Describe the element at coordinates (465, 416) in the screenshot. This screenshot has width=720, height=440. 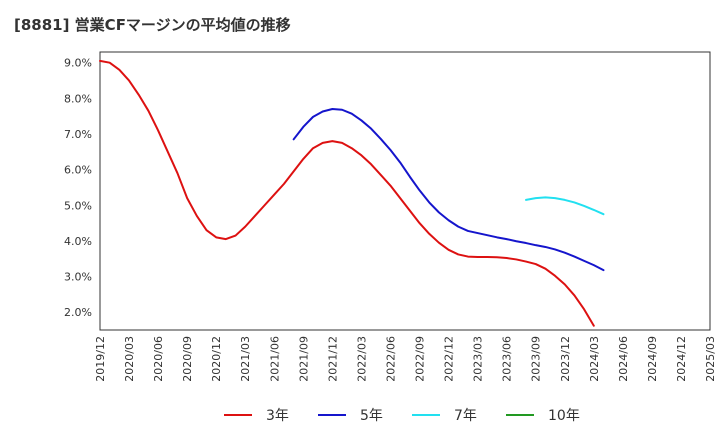
I see `legend-label: 7年` at that location.